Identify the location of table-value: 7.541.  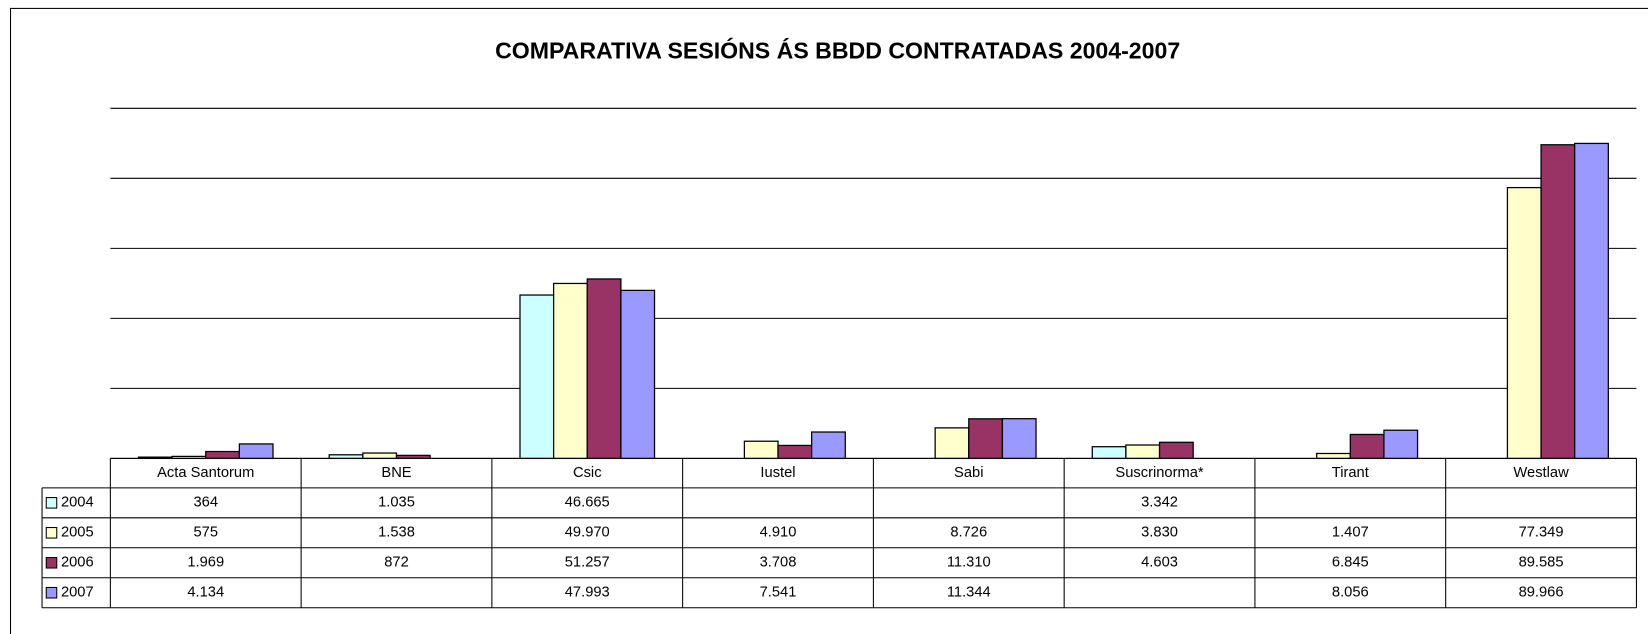
(778, 593).